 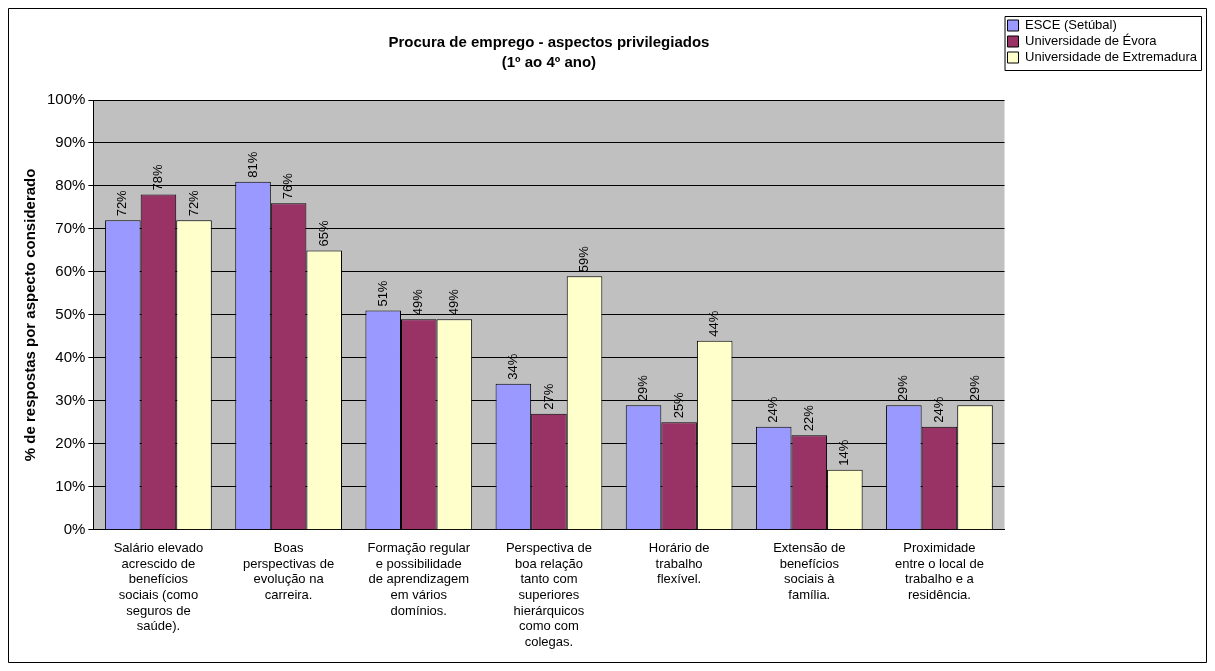 I want to click on y-tick-label: 40%, so click(x=70, y=357).